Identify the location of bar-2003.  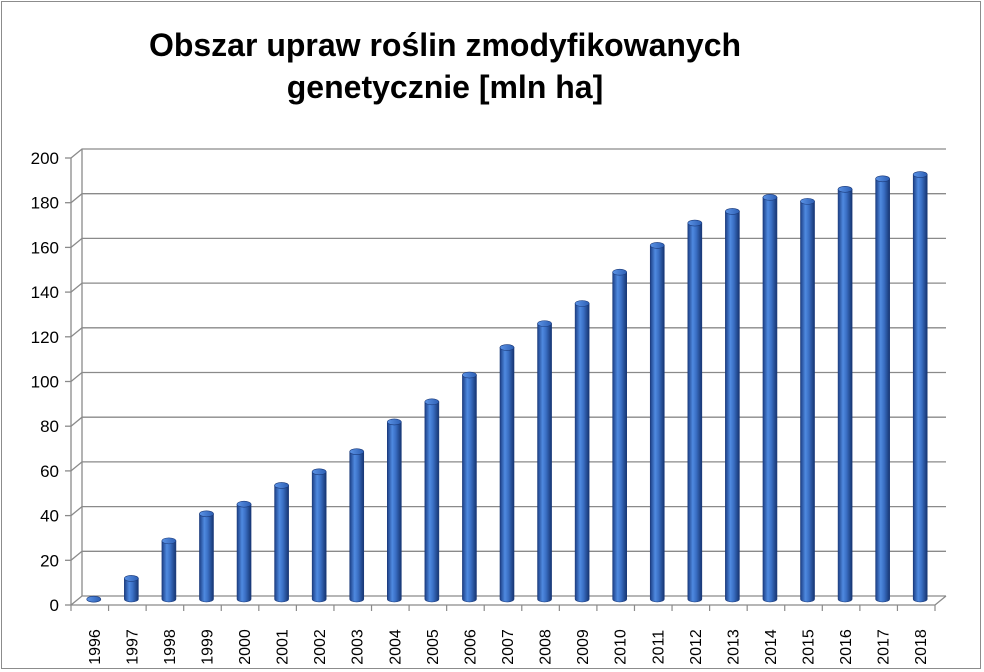
(357, 525).